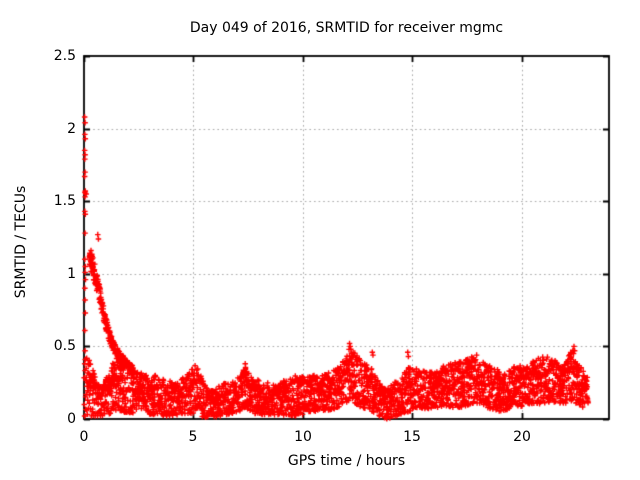 This screenshot has width=640, height=480. I want to click on x-tick-label: 5, so click(193, 437).